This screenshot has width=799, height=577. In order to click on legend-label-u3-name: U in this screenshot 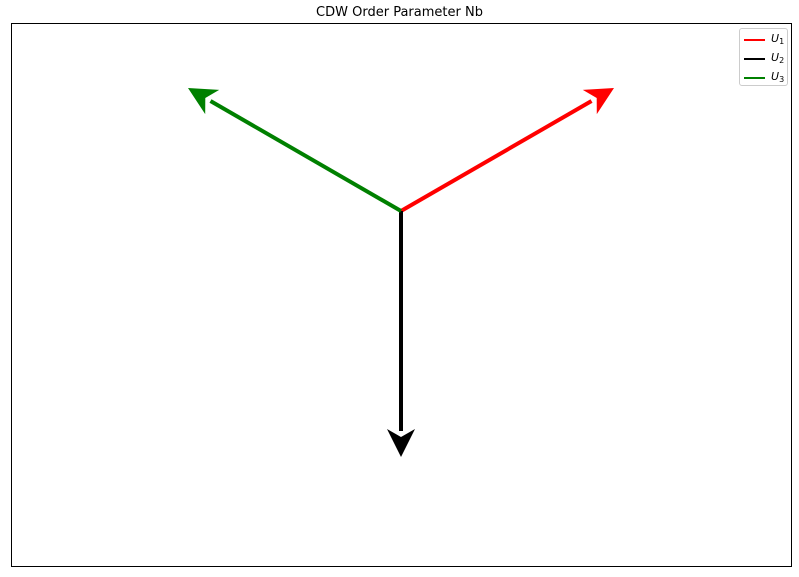, I will do `click(775, 76)`.